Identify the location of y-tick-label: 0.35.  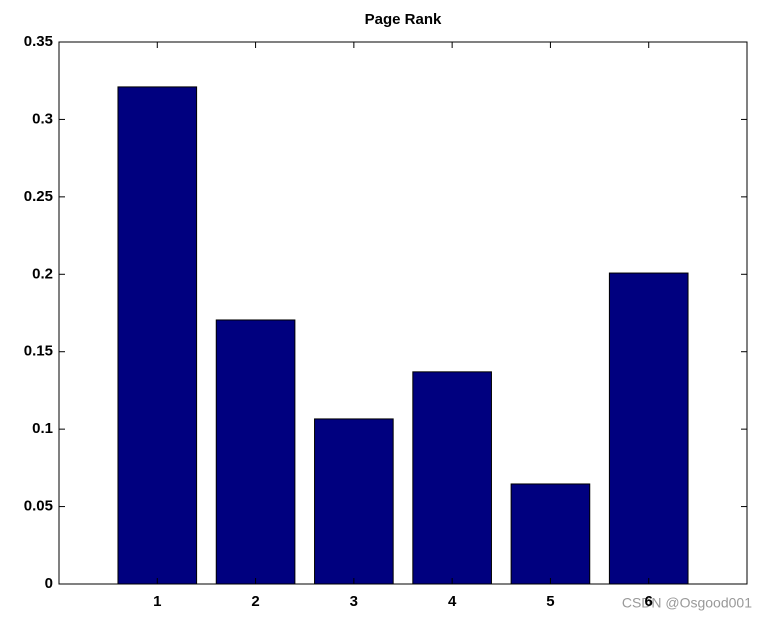
(38, 41).